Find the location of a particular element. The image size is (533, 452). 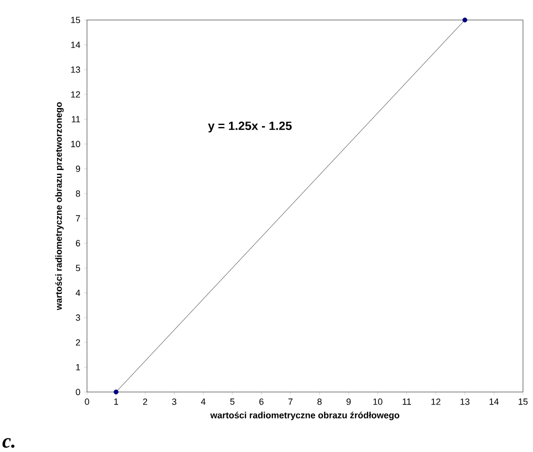

x-tick-label: 11 is located at coordinates (406, 401).